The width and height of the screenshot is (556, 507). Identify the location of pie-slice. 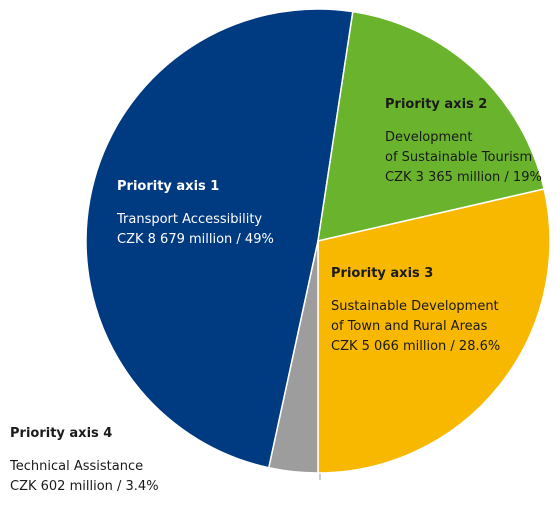
(293, 357).